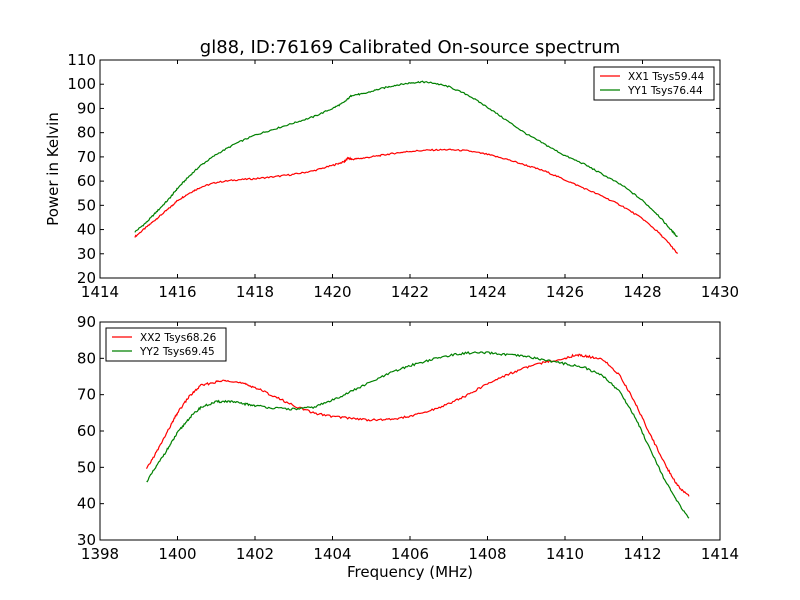 The width and height of the screenshot is (800, 600). I want to click on x-tick-label: 1398, so click(100, 554).